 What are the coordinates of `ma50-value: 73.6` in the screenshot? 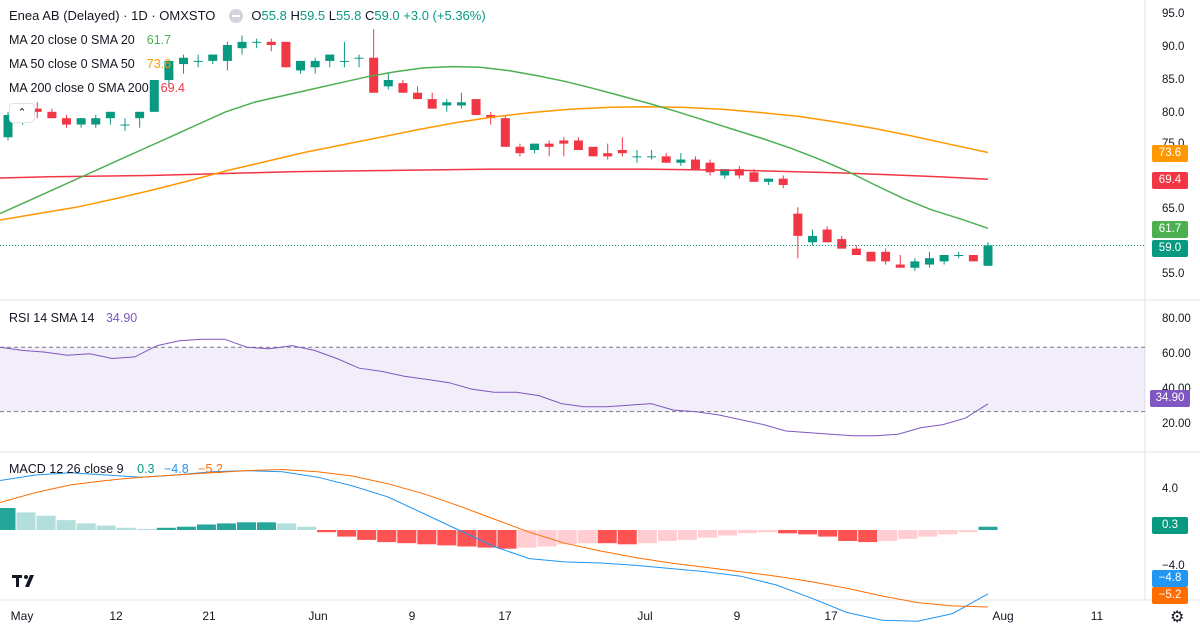 It's located at (159, 64).